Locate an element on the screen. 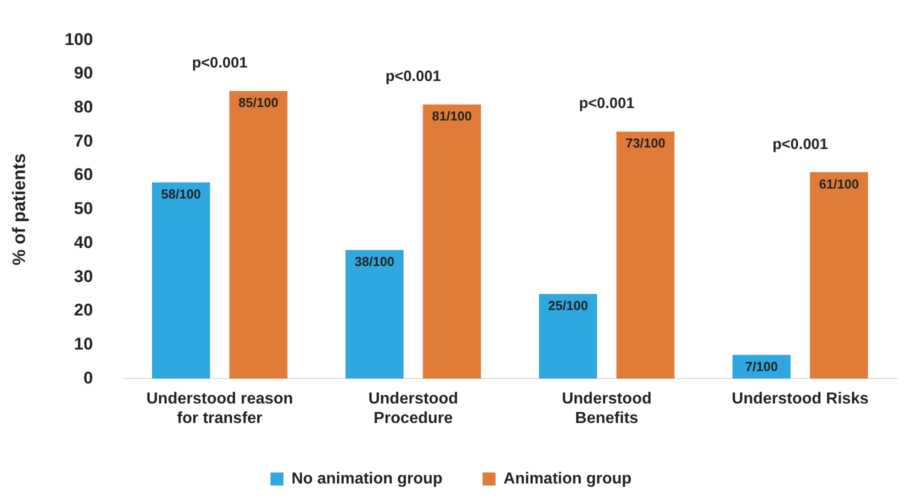 Image resolution: width=907 pixels, height=497 pixels. data-label: 38/100 is located at coordinates (374, 262).